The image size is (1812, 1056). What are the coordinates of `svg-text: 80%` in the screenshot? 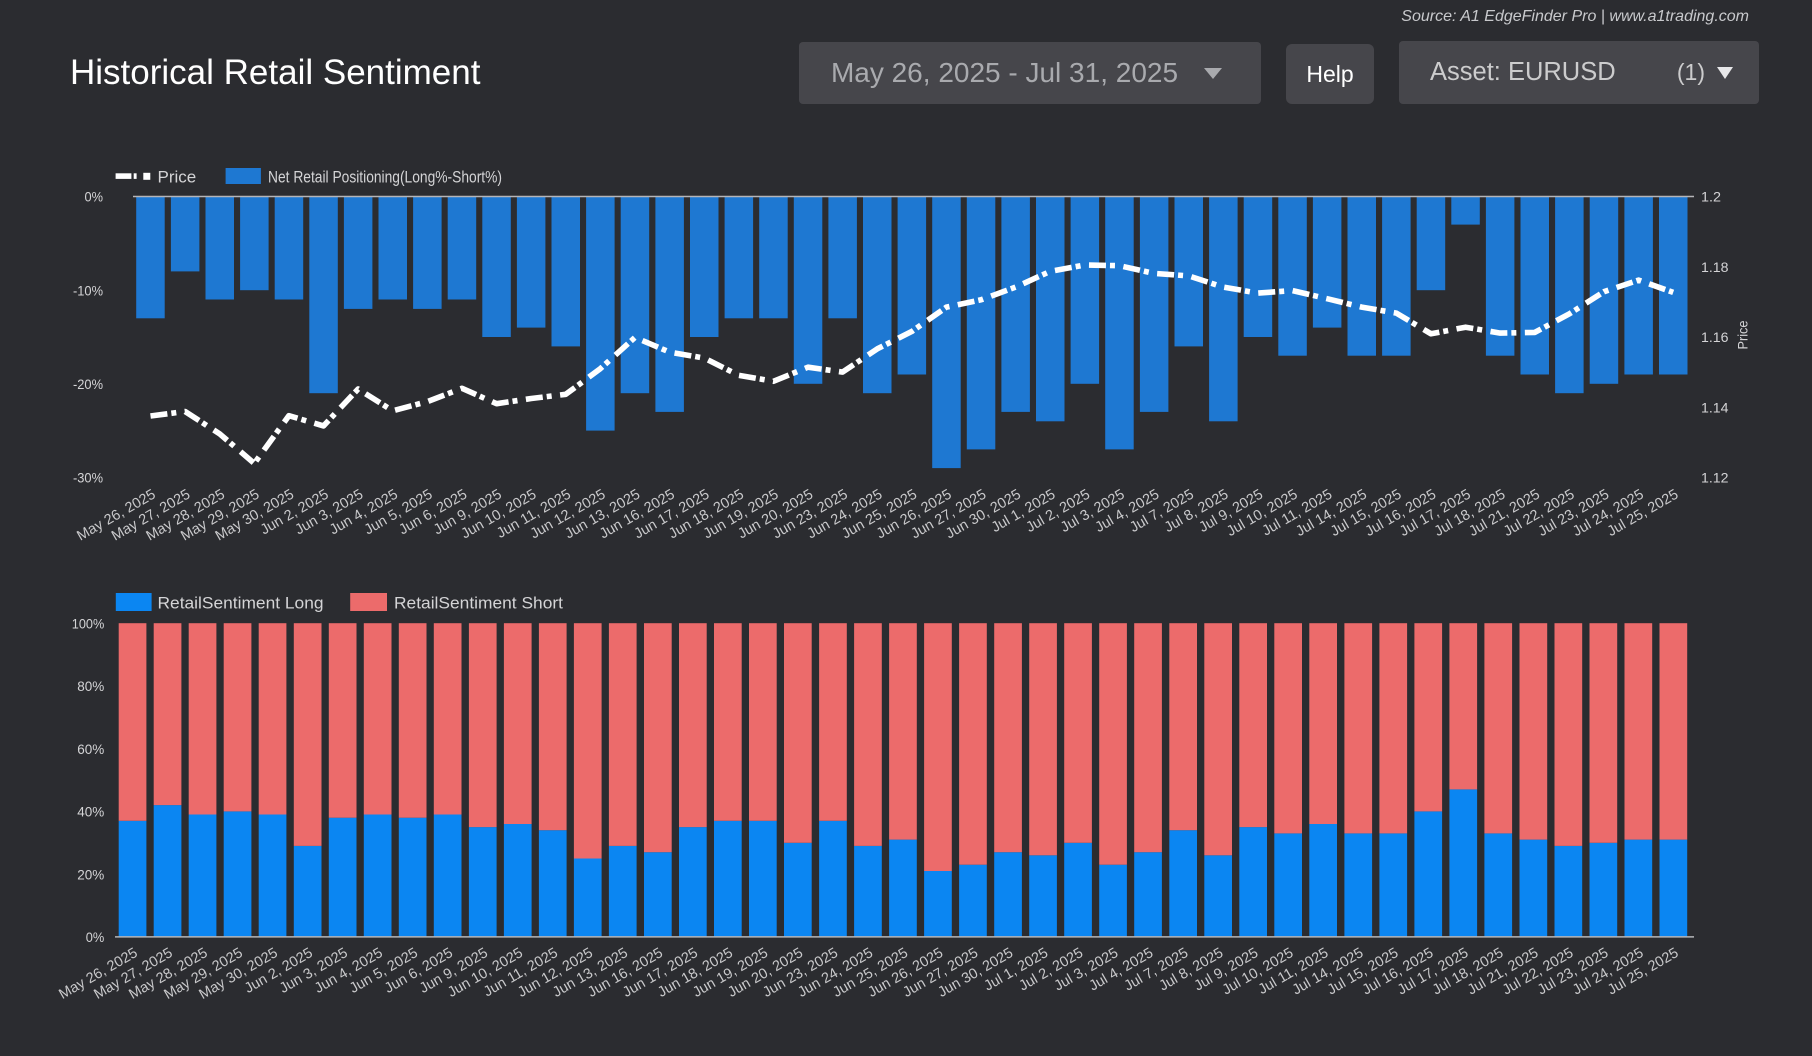 It's located at (90, 686).